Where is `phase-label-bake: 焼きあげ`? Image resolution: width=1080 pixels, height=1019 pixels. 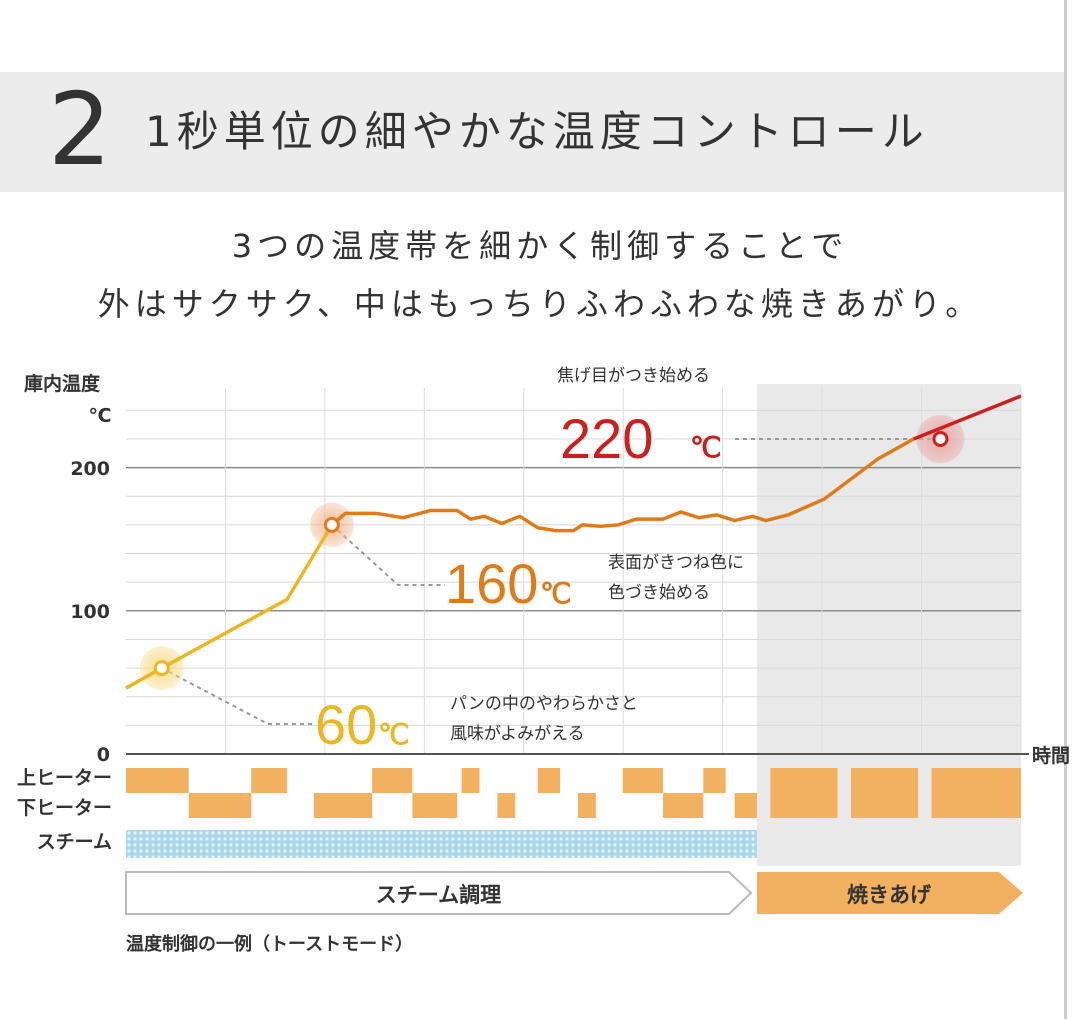 phase-label-bake: 焼きあげ is located at coordinates (889, 895).